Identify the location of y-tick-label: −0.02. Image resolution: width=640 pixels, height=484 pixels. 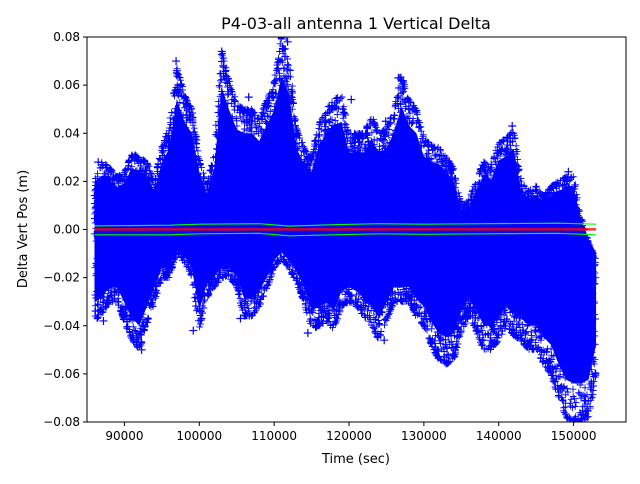
(61, 278).